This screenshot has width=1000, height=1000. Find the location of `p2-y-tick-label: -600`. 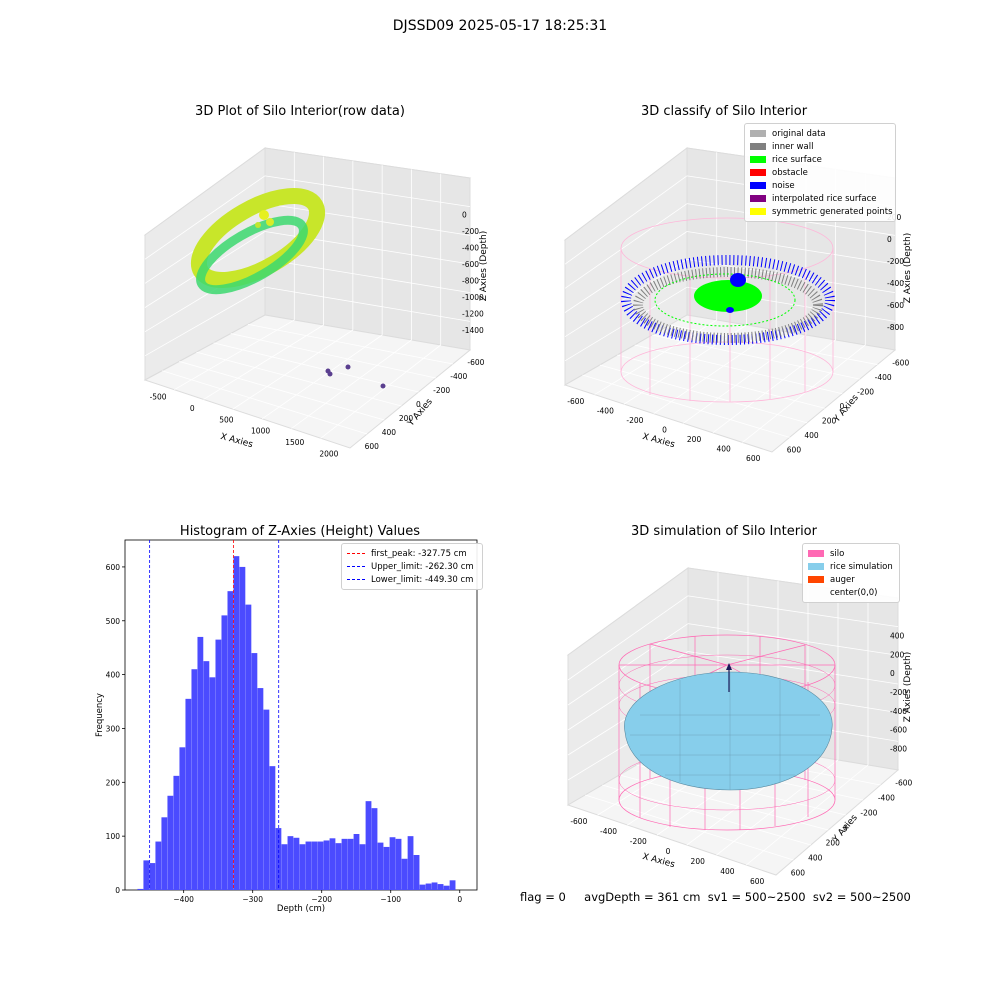

p2-y-tick-label: -600 is located at coordinates (900, 362).